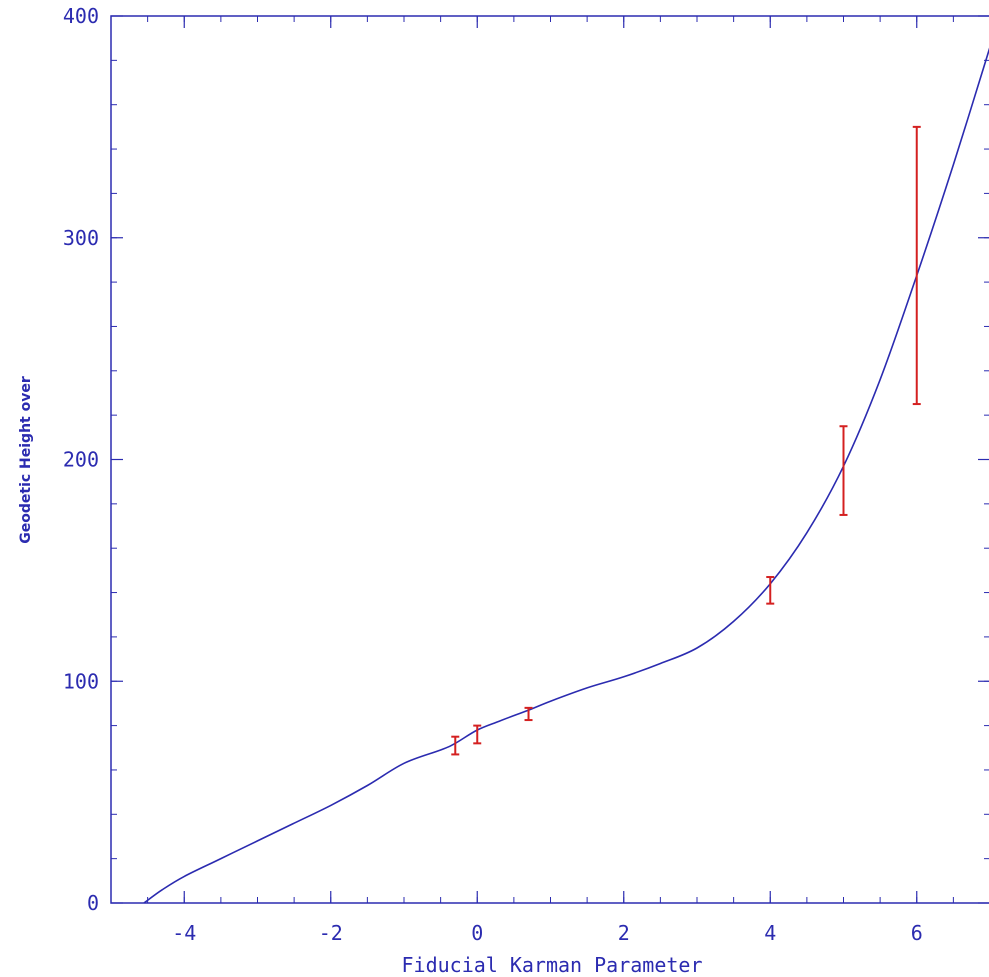 The height and width of the screenshot is (977, 989). I want to click on y-axis-title: Geodetic Height over, so click(26, 460).